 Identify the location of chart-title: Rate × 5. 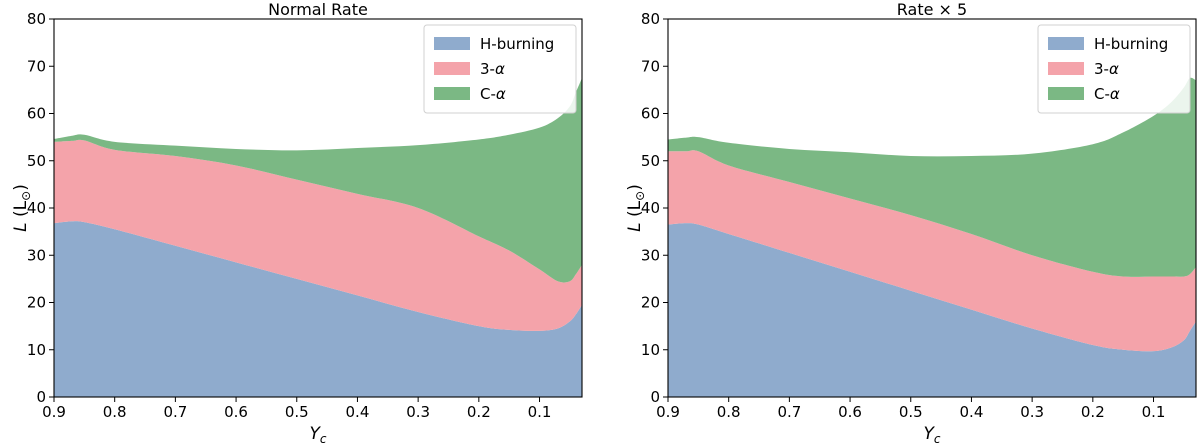
(932, 9).